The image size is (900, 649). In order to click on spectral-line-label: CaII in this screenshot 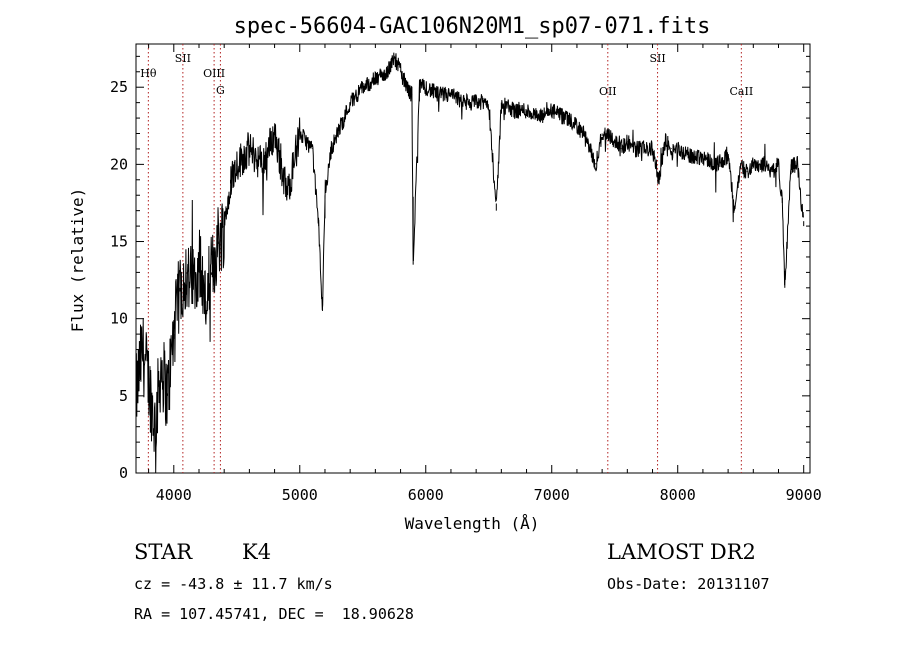, I will do `click(742, 91)`.